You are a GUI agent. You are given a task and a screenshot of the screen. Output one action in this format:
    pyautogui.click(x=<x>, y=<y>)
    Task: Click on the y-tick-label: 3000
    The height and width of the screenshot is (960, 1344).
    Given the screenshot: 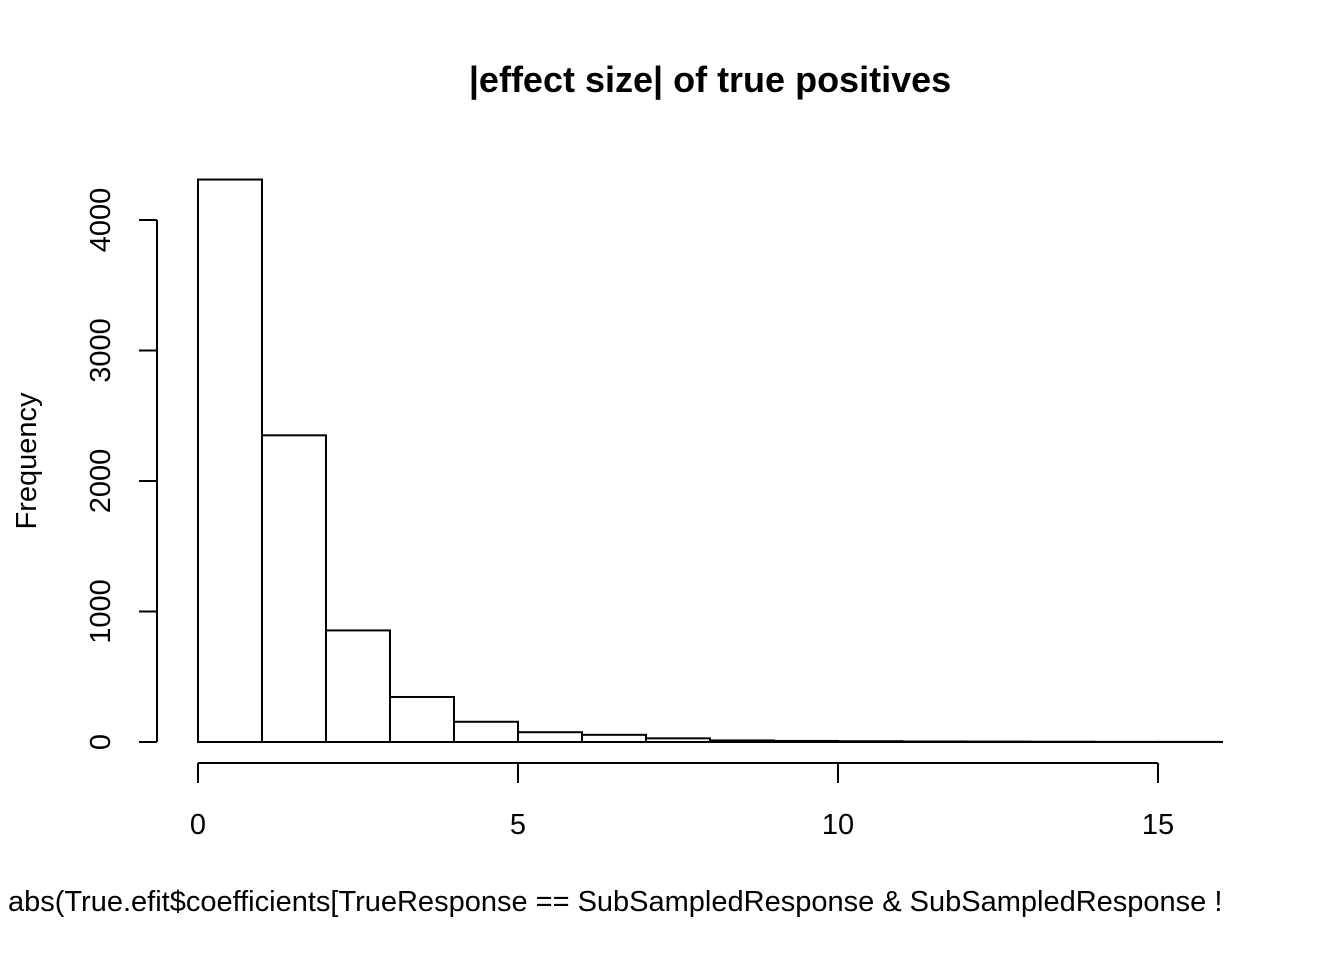 What is the action you would take?
    pyautogui.click(x=101, y=350)
    